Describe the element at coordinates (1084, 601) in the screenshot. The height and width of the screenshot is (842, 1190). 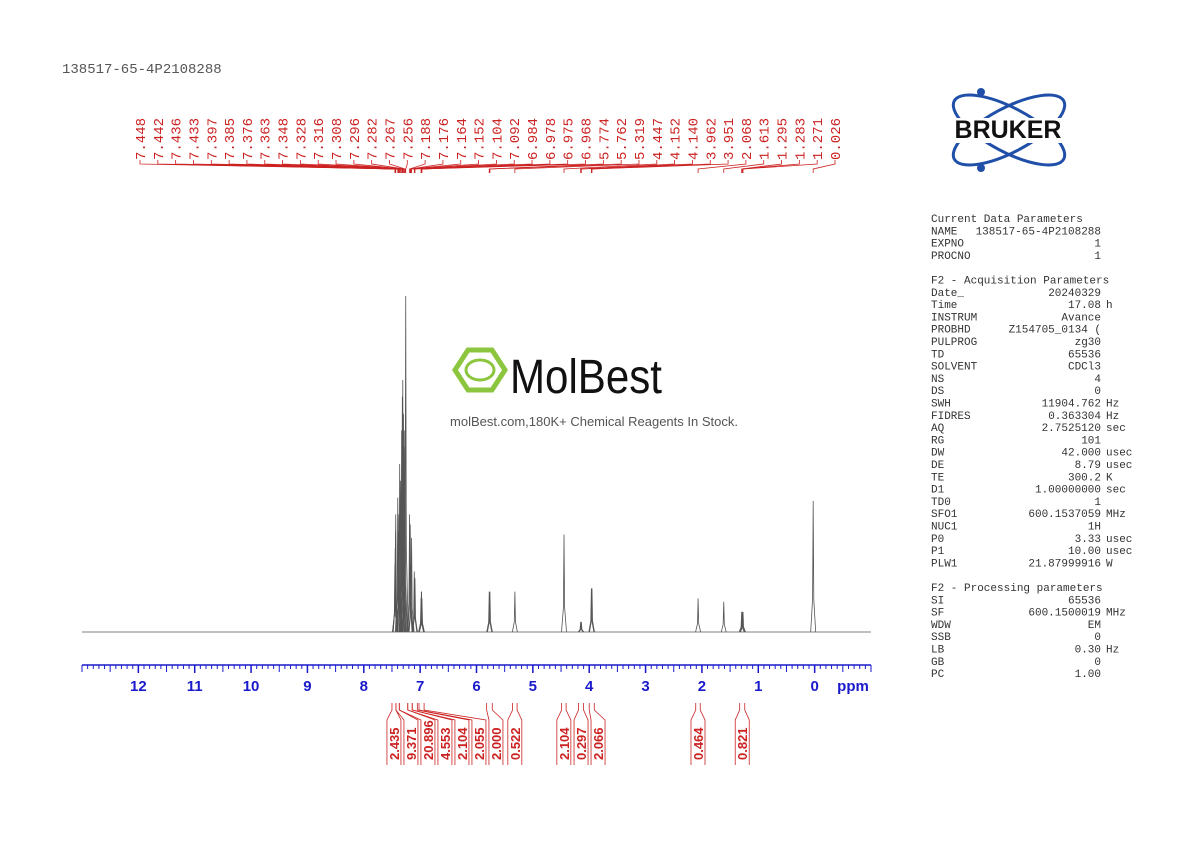
I see `param-value: 65536` at that location.